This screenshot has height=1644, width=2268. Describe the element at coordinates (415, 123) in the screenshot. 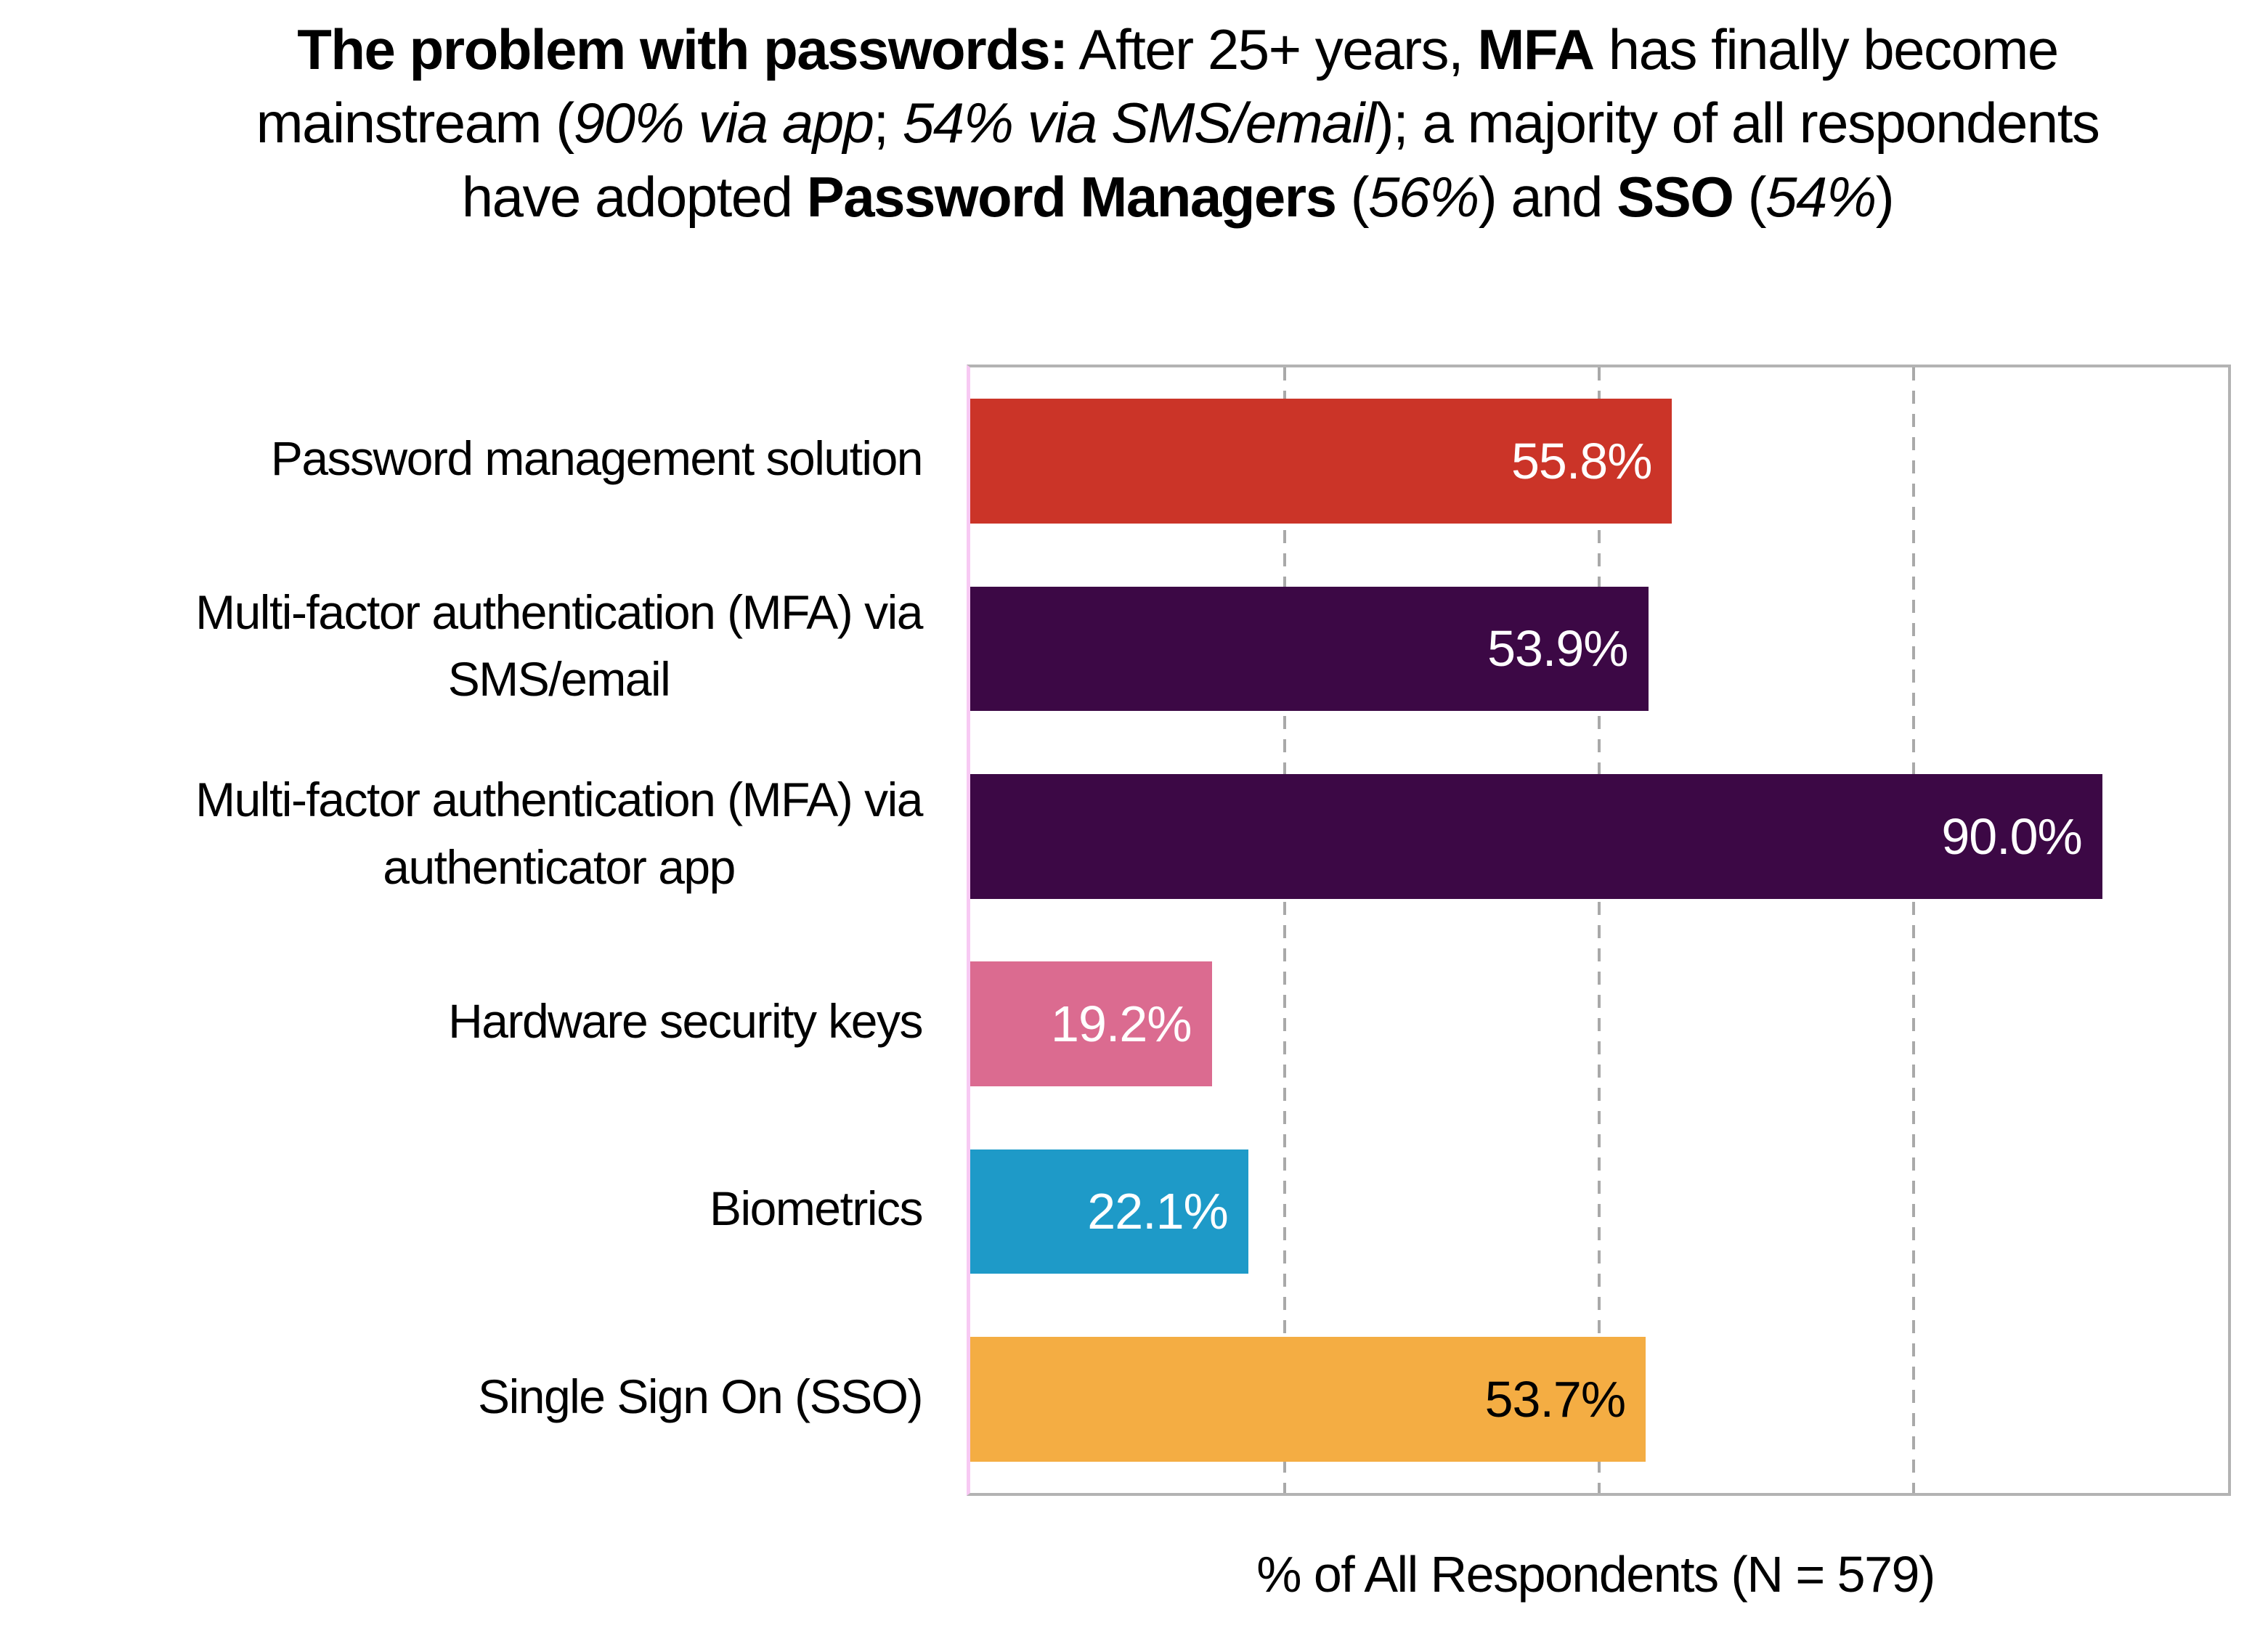

I see `chart-title-segment: mainstream (` at that location.